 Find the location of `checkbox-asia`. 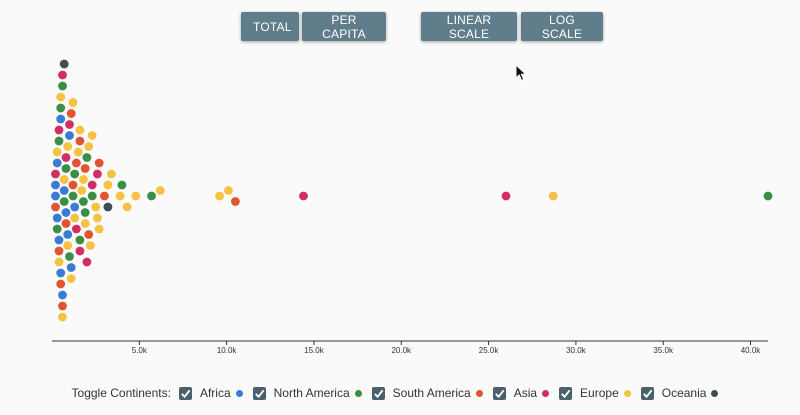

checkbox-asia is located at coordinates (499, 393).